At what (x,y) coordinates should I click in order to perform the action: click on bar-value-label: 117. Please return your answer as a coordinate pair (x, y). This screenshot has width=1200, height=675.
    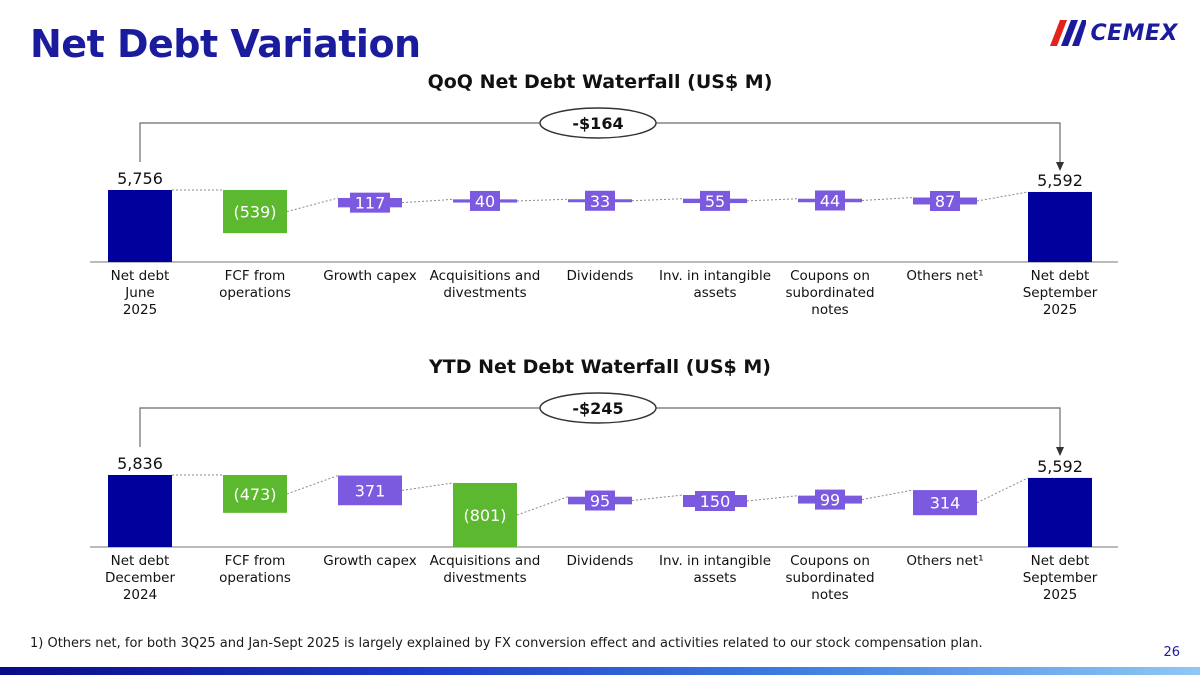
    Looking at the image, I should click on (370, 203).